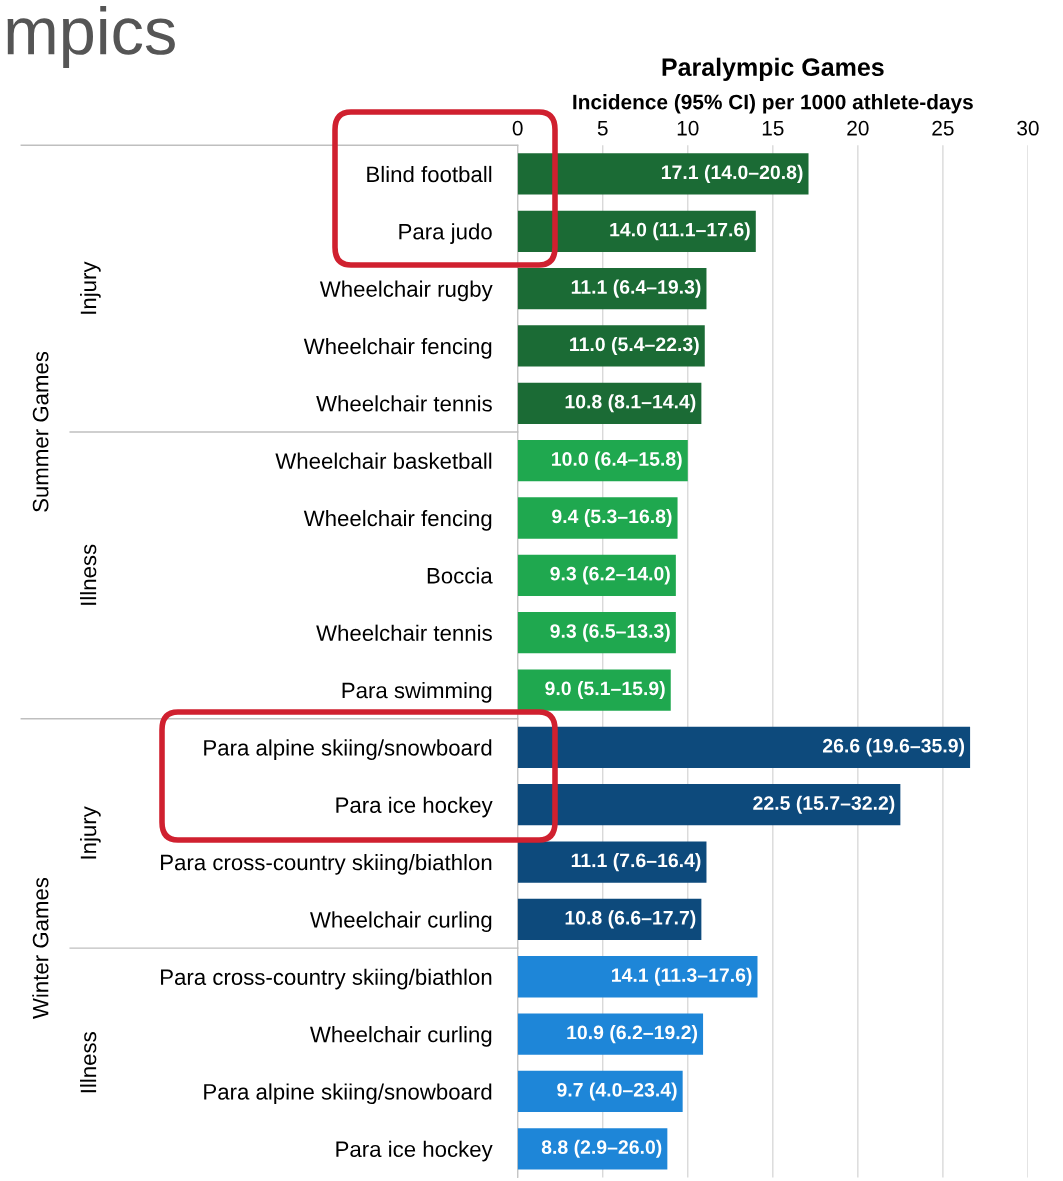  What do you see at coordinates (773, 69) in the screenshot?
I see `chart-title: Paralympic Games` at bounding box center [773, 69].